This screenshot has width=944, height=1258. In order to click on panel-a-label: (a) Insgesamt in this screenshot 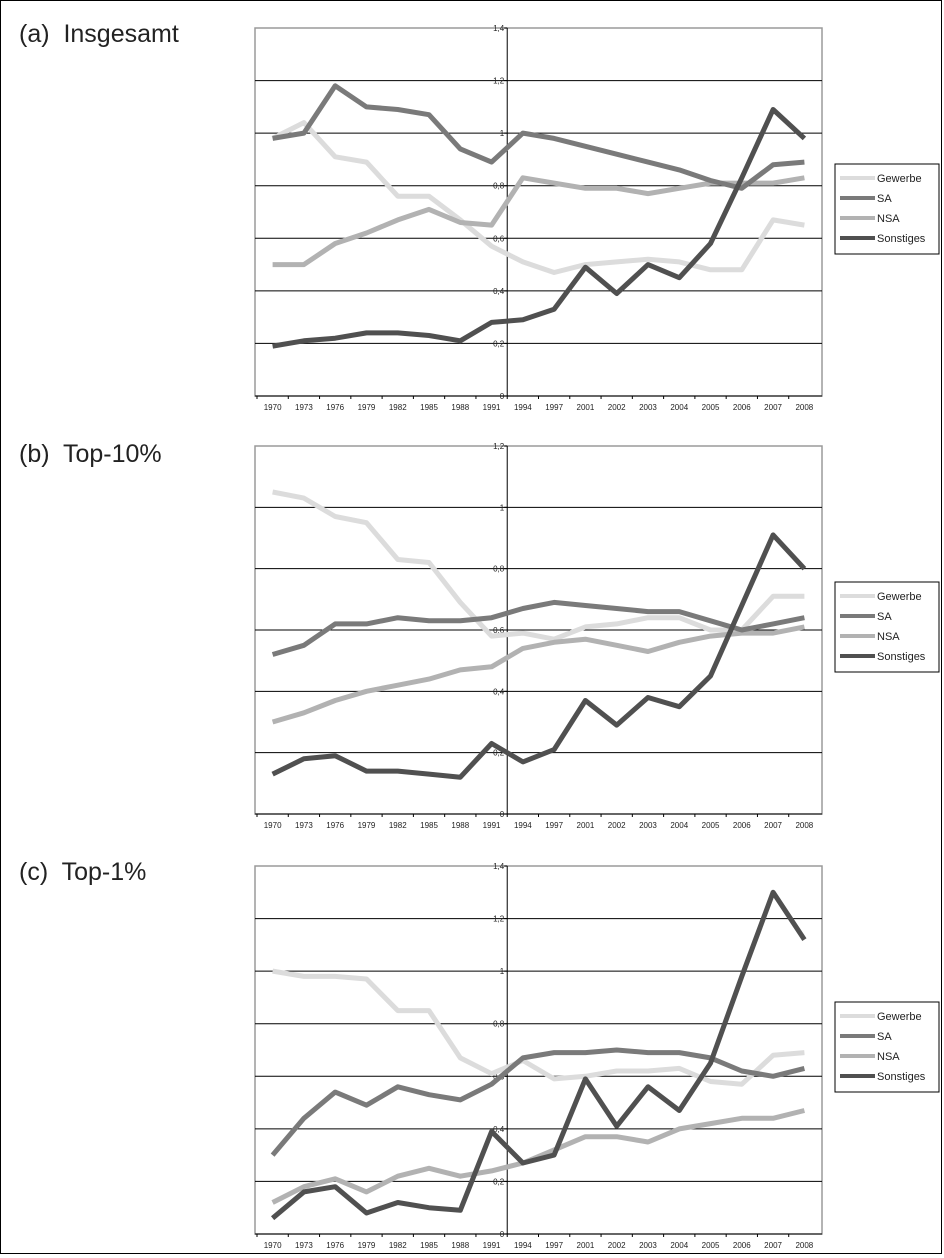, I will do `click(99, 34)`.